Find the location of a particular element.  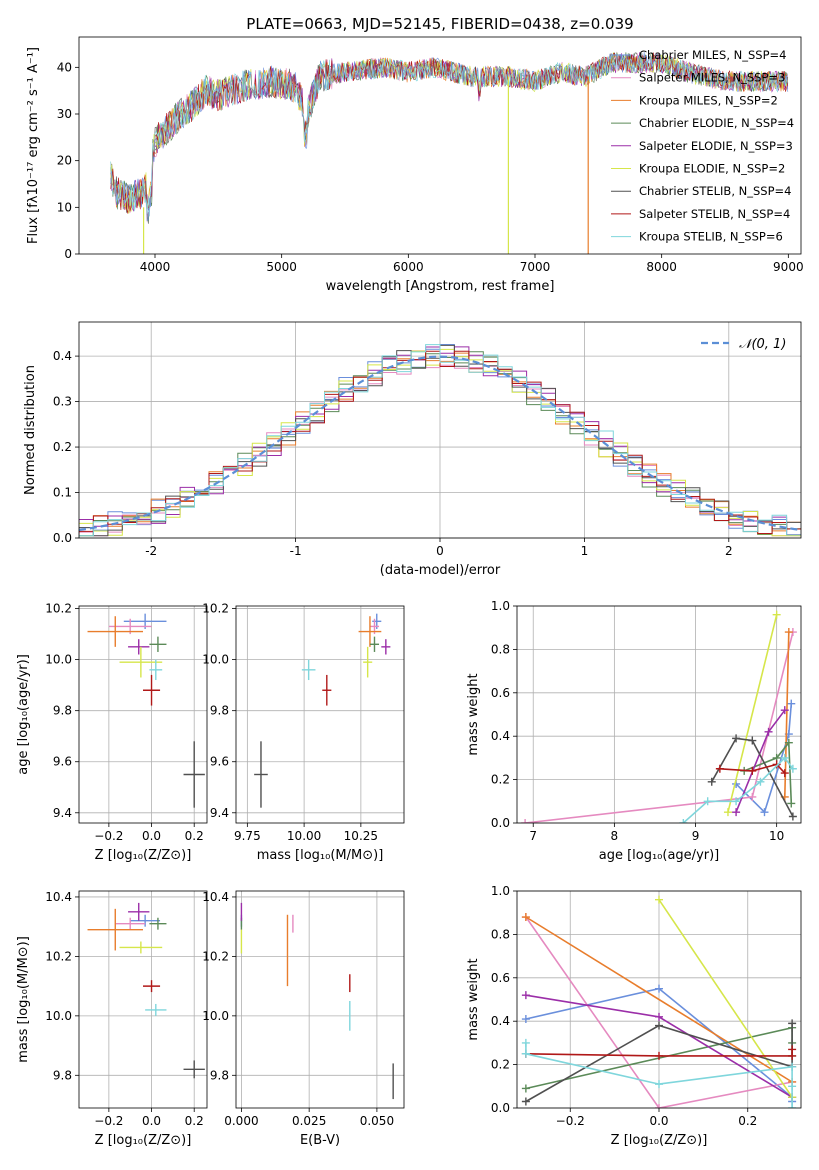

axes-frame is located at coordinates (143, 714).